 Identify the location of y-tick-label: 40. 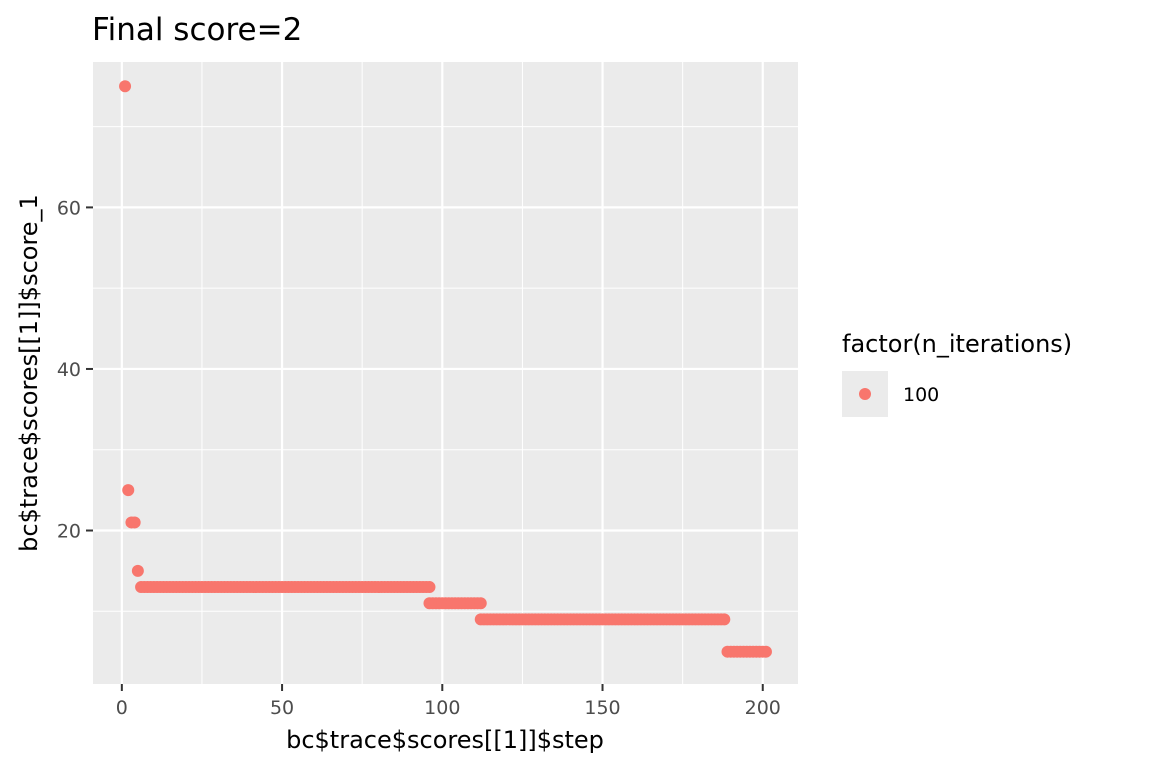
(69, 370).